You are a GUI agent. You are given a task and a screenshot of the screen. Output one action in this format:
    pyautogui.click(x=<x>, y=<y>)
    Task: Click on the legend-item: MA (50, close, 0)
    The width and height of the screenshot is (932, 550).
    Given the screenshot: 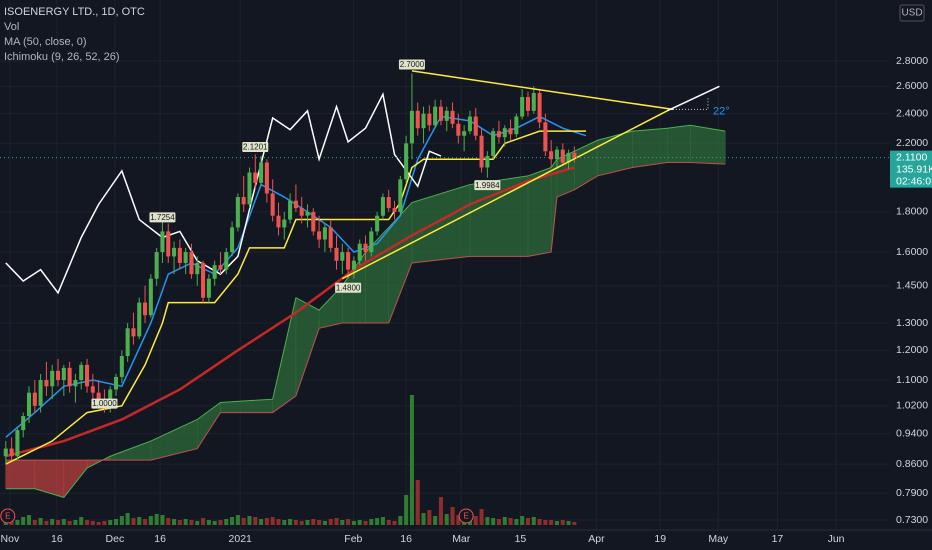 What is the action you would take?
    pyautogui.click(x=45, y=42)
    